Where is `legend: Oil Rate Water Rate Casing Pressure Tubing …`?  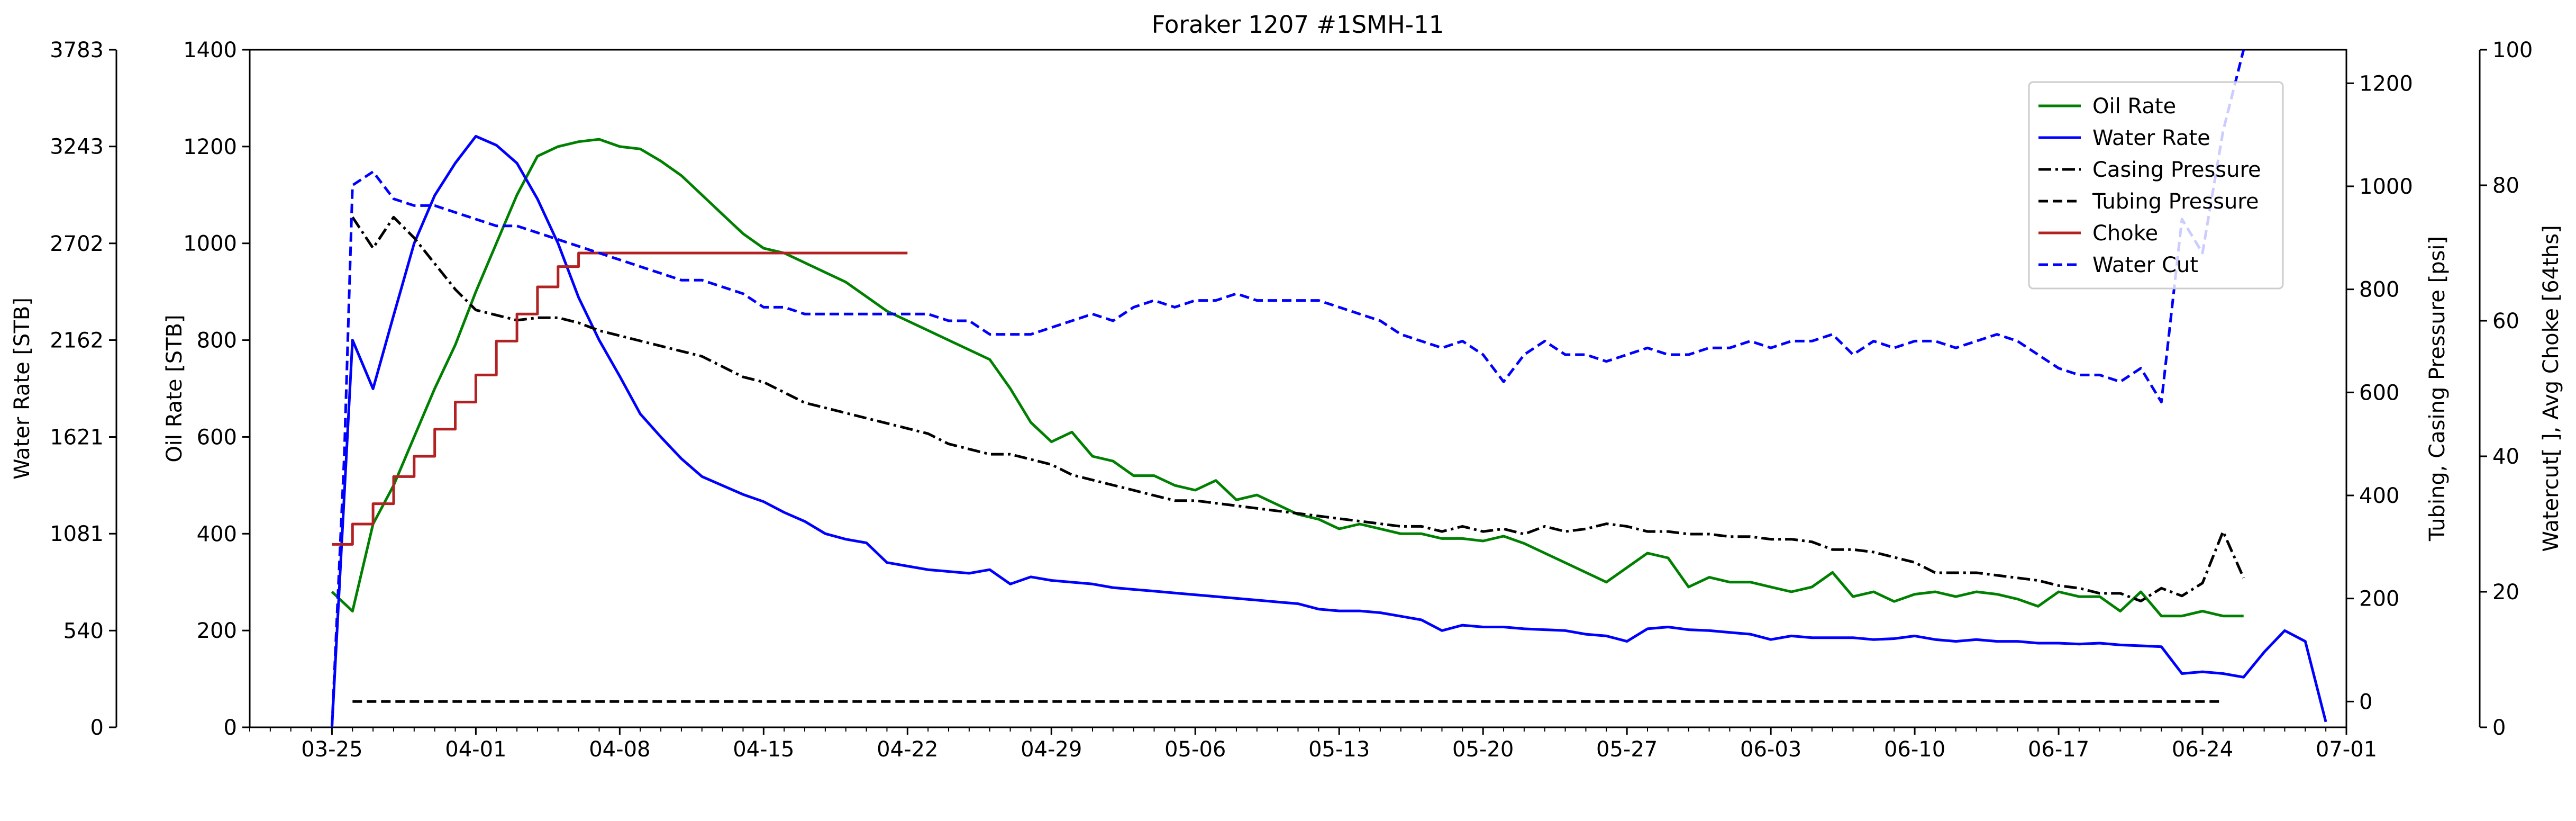
legend: Oil Rate Water Rate Casing Pressure Tubing … is located at coordinates (2156, 185).